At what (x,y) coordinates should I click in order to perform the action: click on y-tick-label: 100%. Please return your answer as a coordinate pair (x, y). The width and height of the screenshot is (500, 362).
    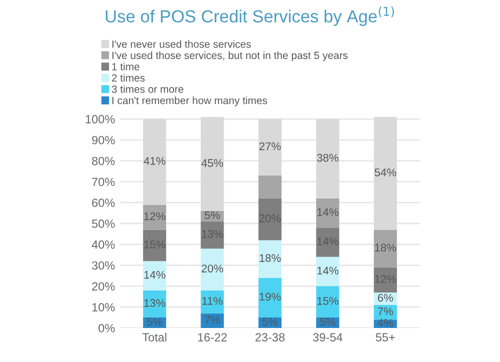
    Looking at the image, I should click on (100, 119).